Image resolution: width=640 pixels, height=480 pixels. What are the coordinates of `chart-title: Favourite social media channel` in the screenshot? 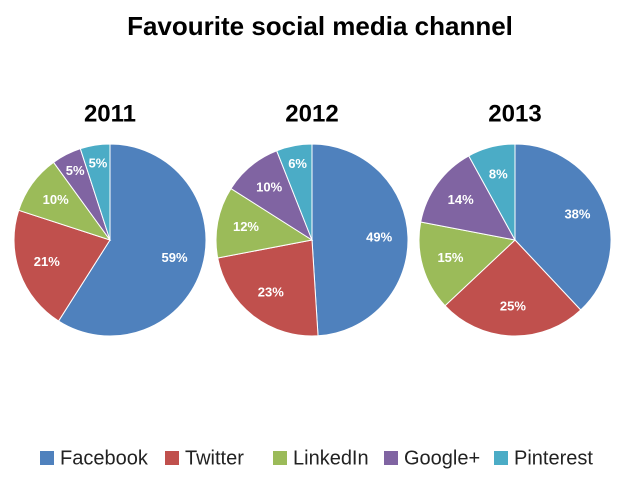 It's located at (320, 26).